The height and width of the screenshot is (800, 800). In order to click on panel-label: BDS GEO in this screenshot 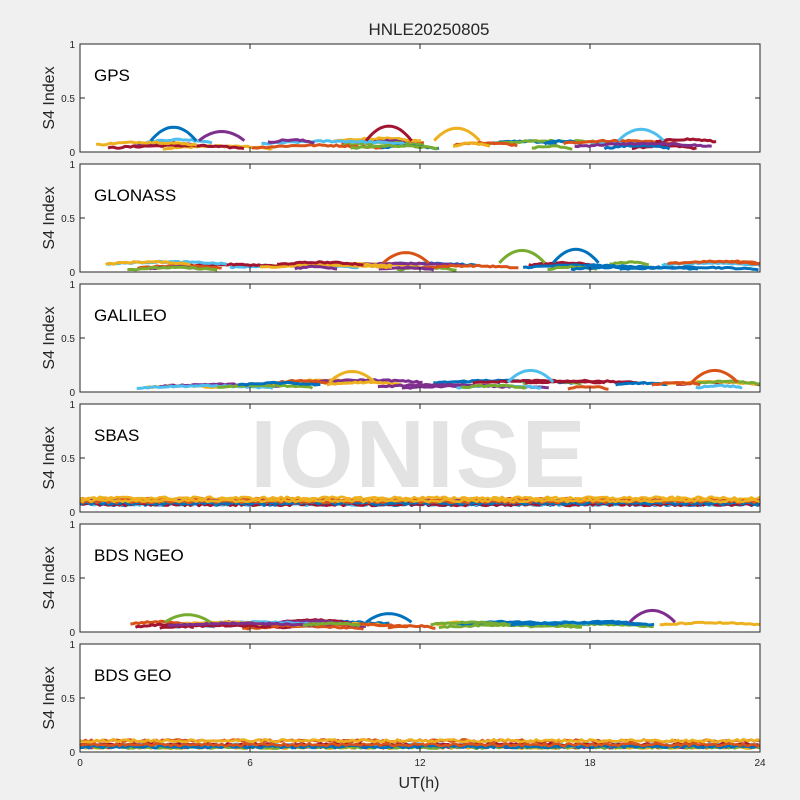, I will do `click(132, 675)`.